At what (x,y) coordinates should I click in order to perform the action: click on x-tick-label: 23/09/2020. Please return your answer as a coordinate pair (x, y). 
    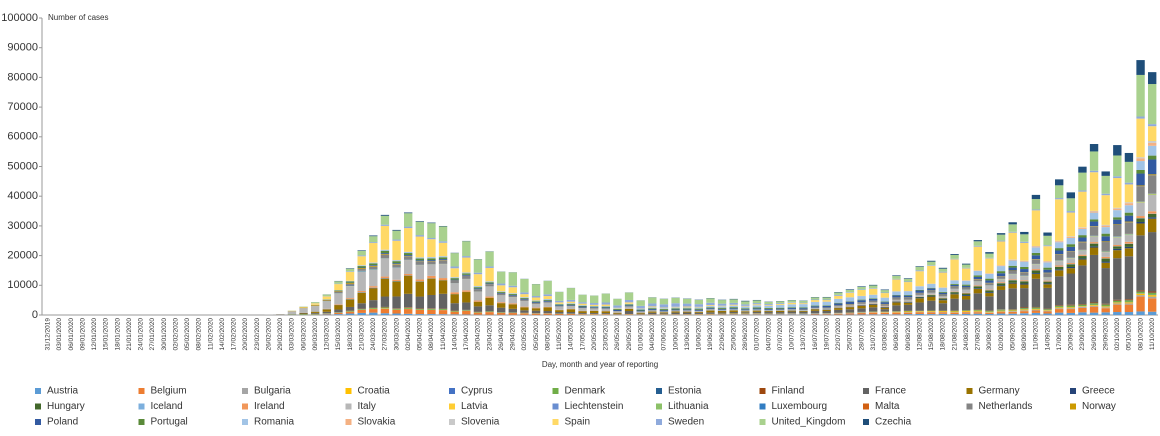
    Looking at the image, I should click on (1082, 334).